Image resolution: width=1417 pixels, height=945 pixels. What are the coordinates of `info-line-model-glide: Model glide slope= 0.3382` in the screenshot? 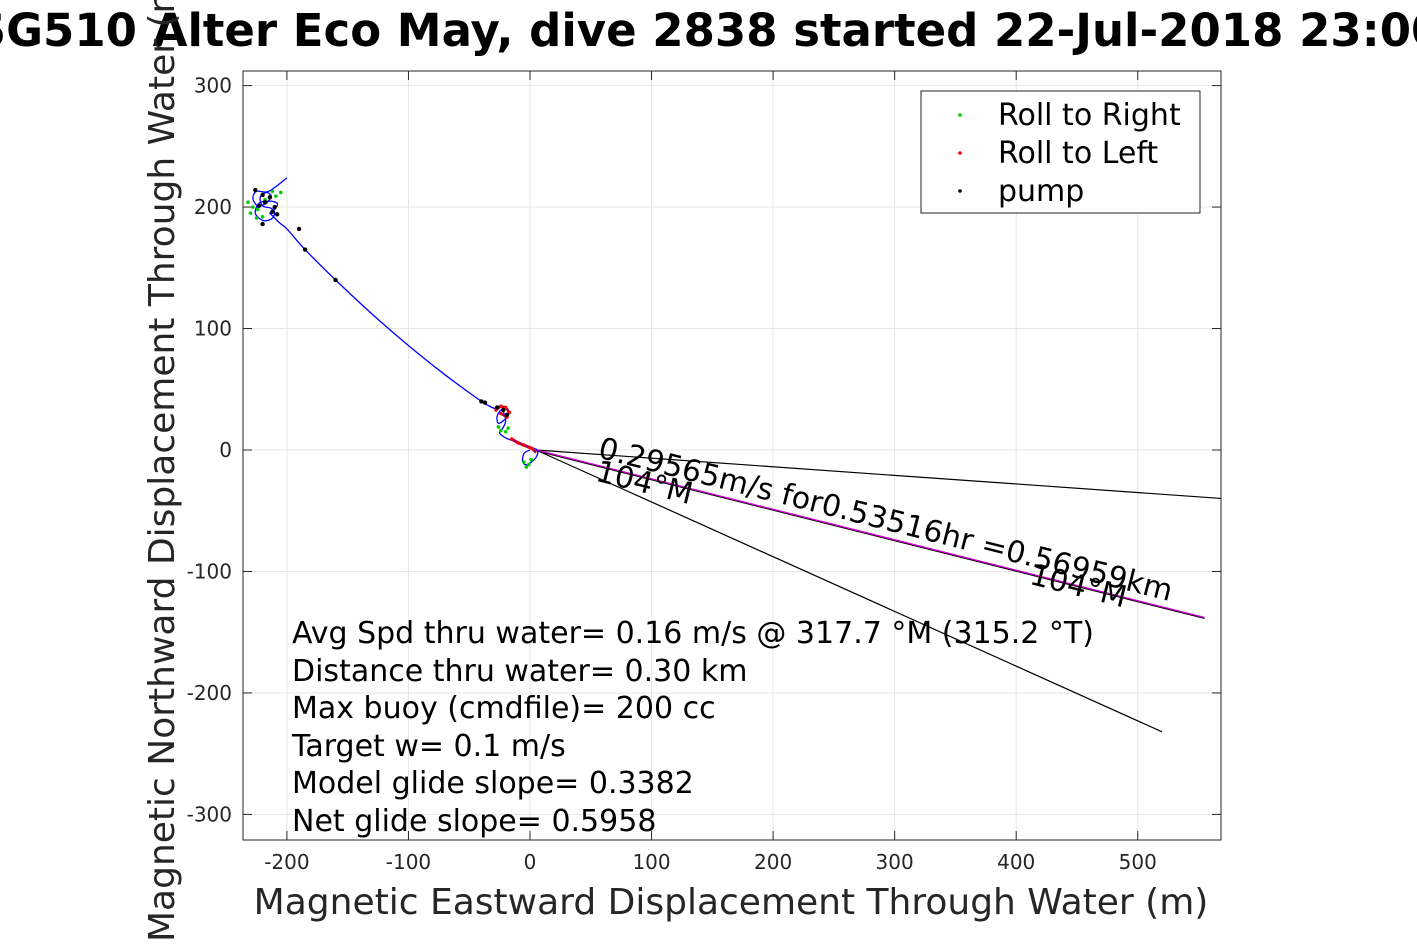 It's located at (493, 783).